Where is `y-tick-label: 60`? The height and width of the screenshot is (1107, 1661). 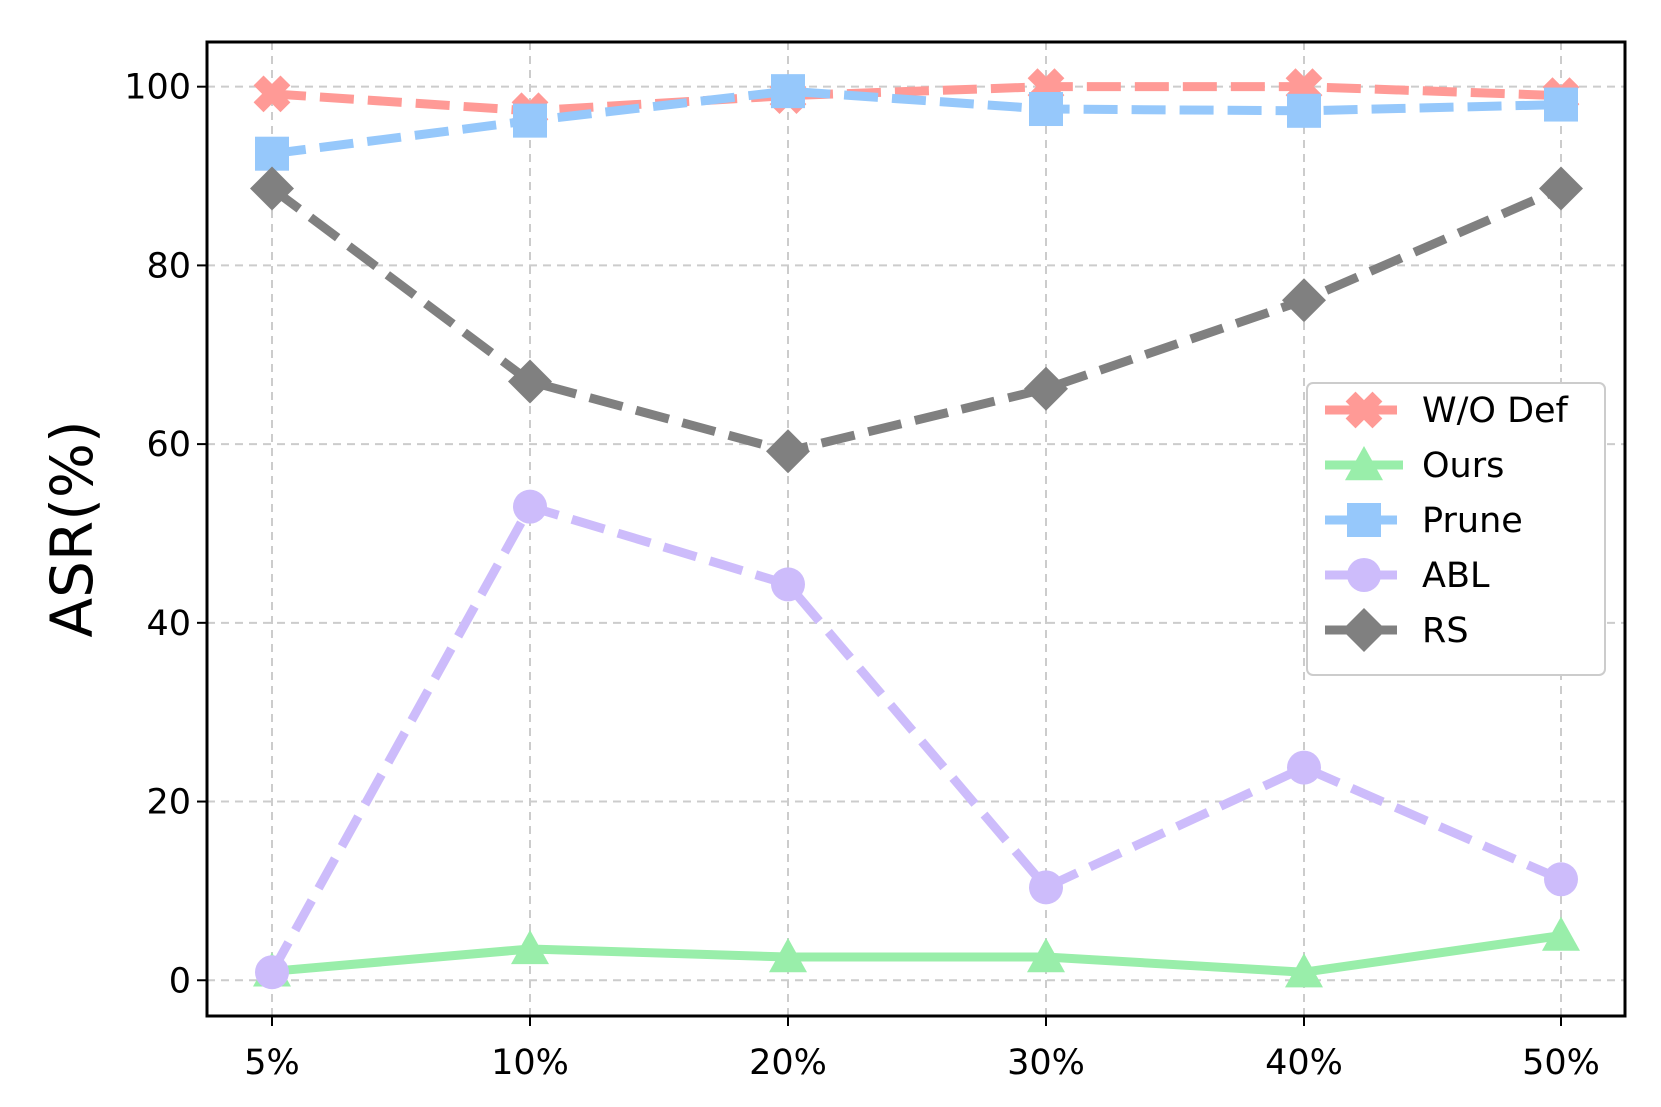 y-tick-label: 60 is located at coordinates (168, 445).